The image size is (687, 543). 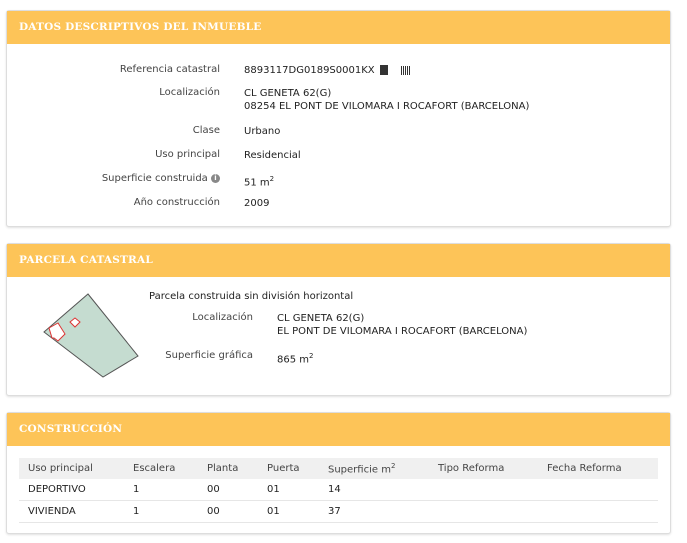 I want to click on label: Uso principal, so click(x=187, y=154).